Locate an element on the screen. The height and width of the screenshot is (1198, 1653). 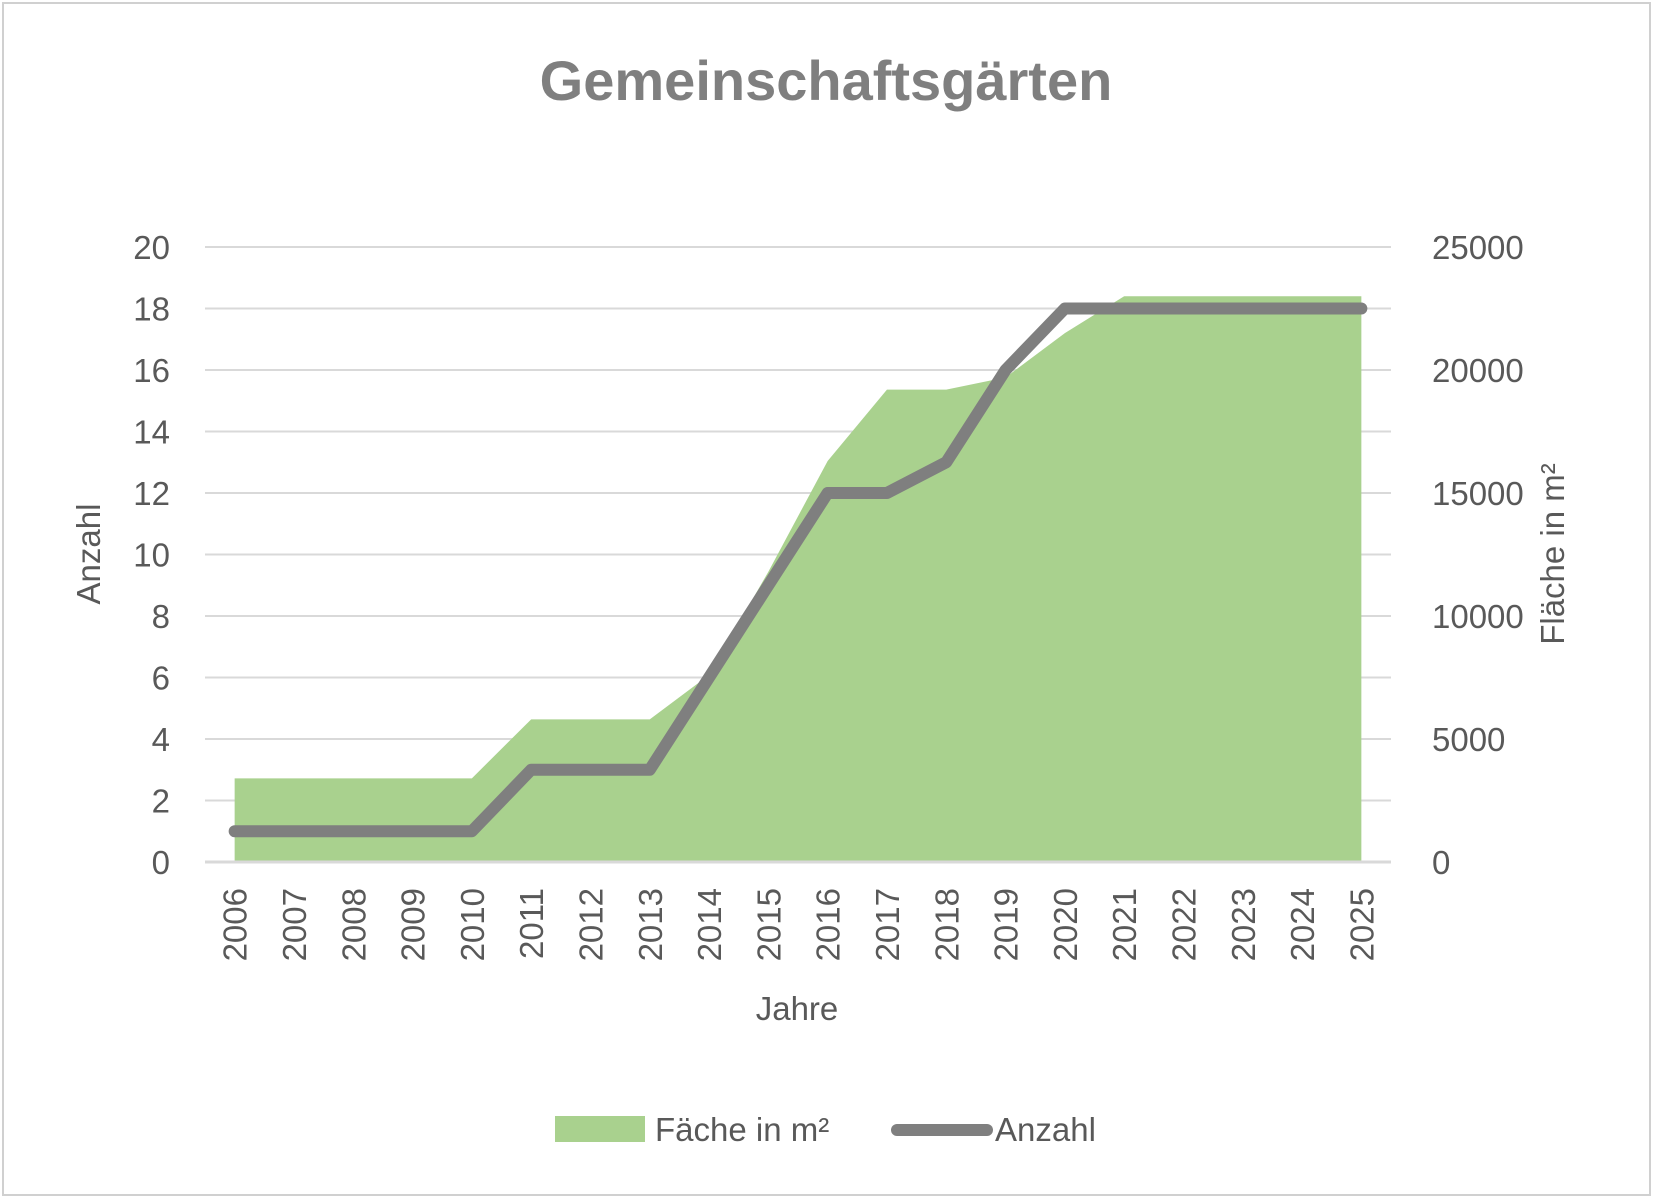
y-axis-title-left: Anzahl is located at coordinates (88, 554).